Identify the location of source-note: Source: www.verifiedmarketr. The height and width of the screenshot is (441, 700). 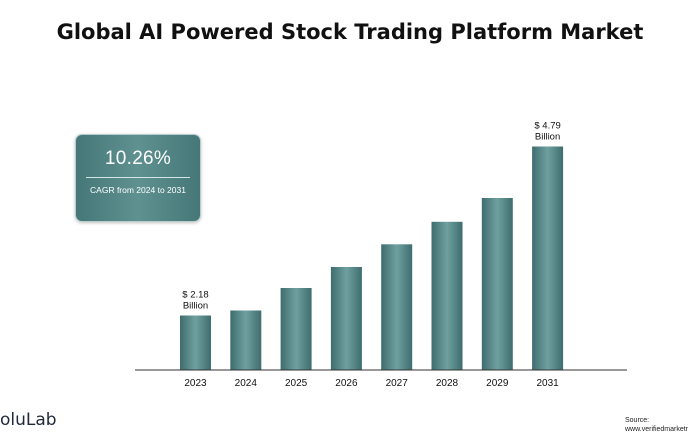
(662, 425).